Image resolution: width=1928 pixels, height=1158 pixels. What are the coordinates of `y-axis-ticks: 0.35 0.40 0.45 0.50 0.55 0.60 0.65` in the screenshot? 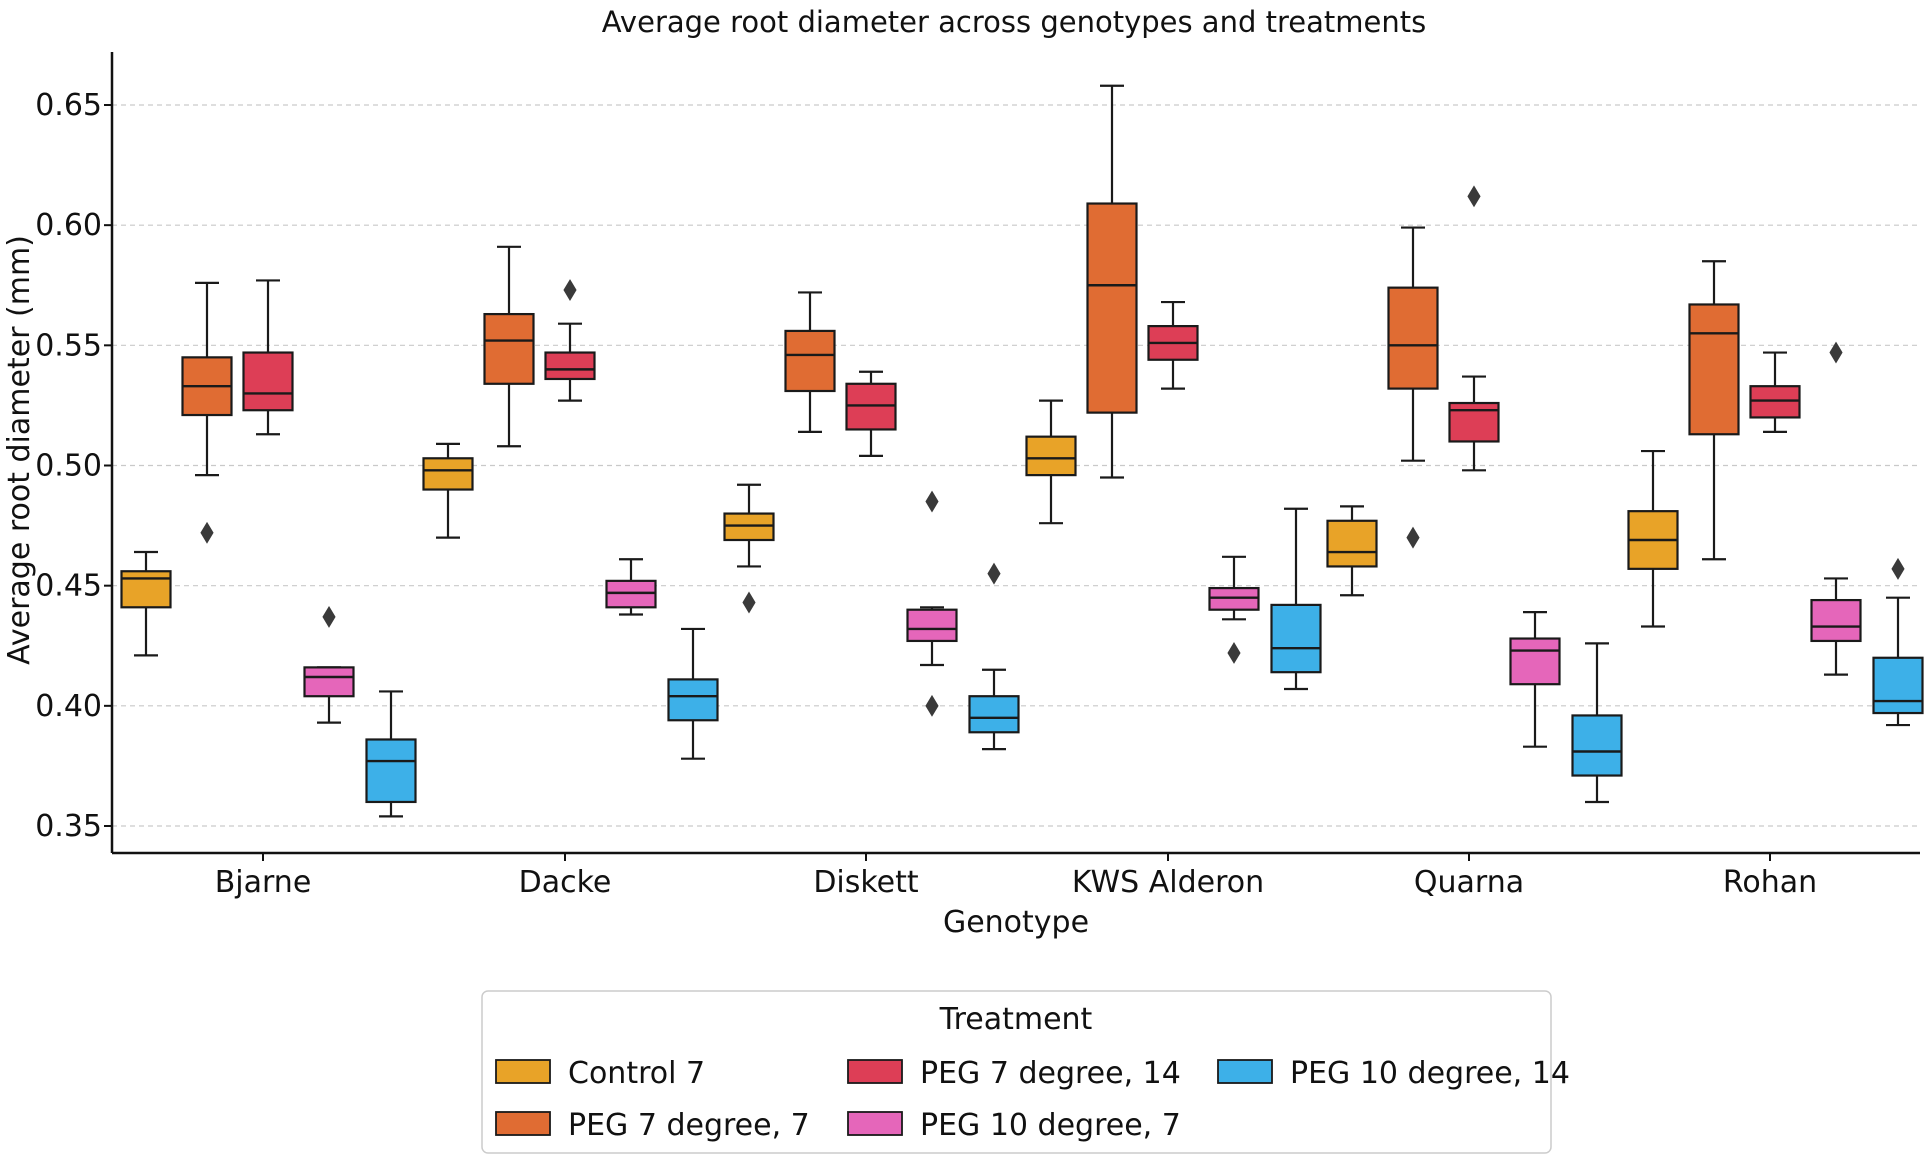 It's located at (73, 466).